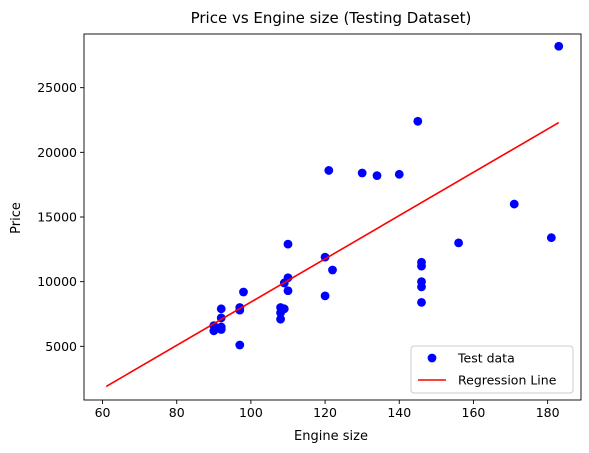 The image size is (589, 453). I want to click on x-tick-label: 100, so click(251, 412).